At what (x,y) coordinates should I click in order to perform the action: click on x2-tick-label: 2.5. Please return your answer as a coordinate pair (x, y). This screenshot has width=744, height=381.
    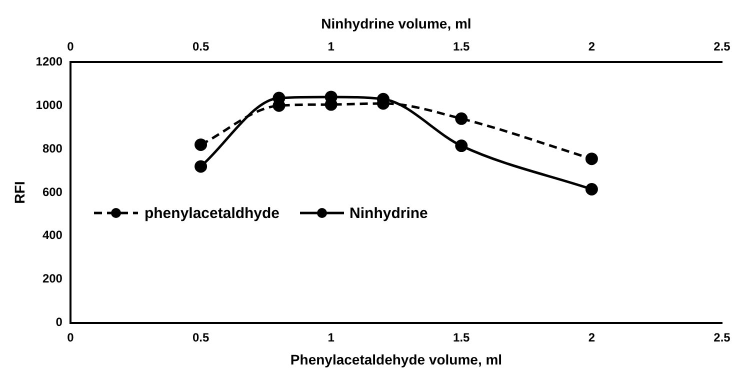
    Looking at the image, I should click on (722, 337).